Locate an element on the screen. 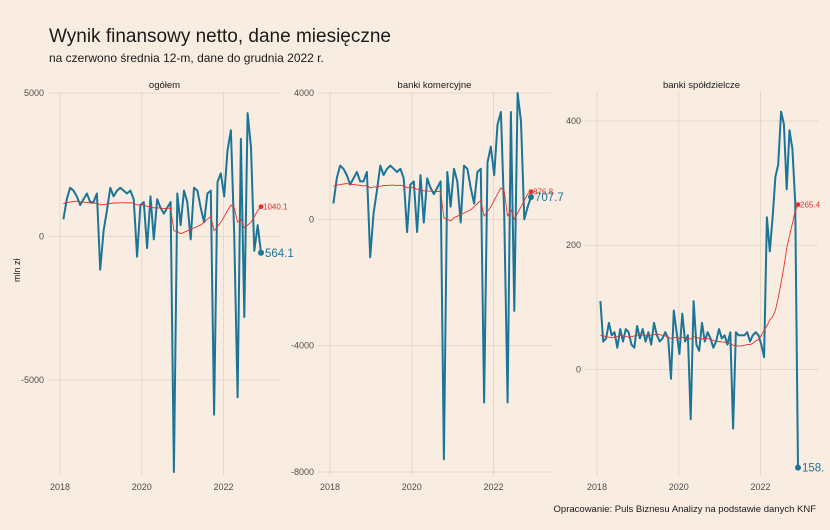 The width and height of the screenshot is (830, 530). end-label-srednia: 265.4 is located at coordinates (810, 205).